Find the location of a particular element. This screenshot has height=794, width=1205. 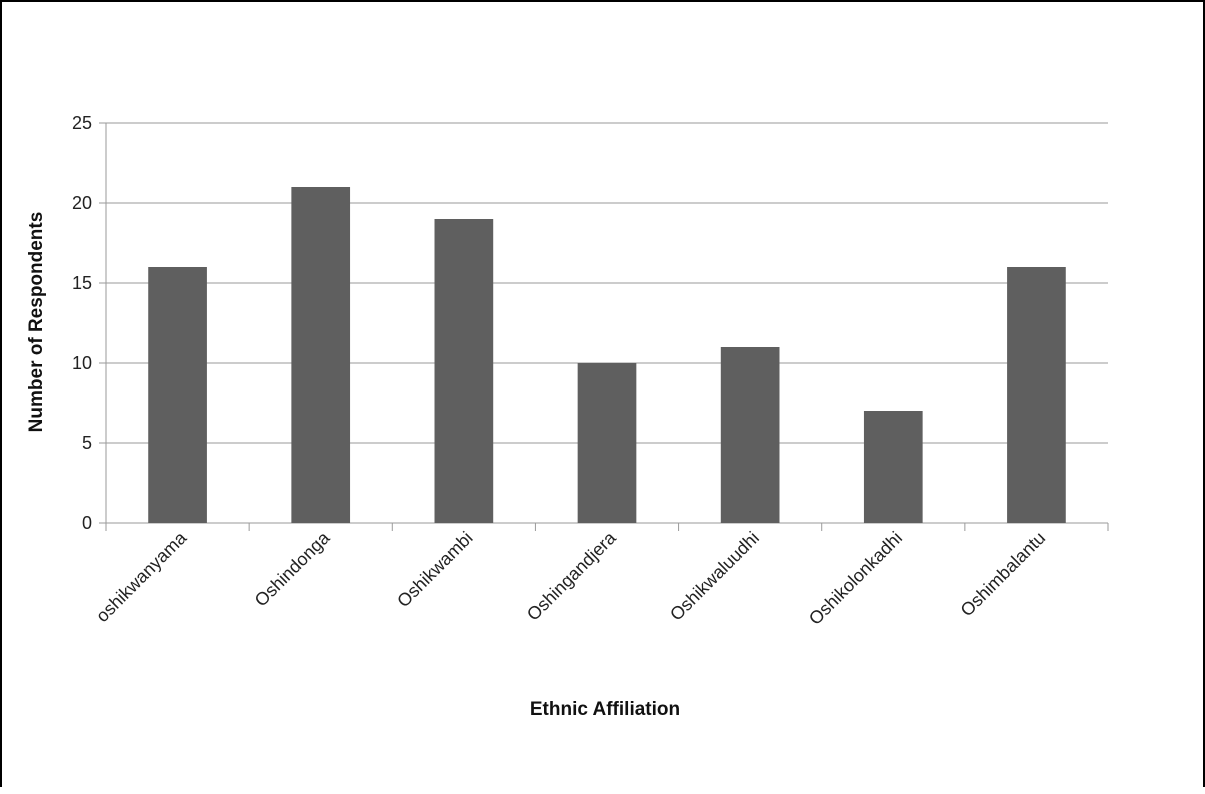

bar-oshikolonkadhi is located at coordinates (893, 467).